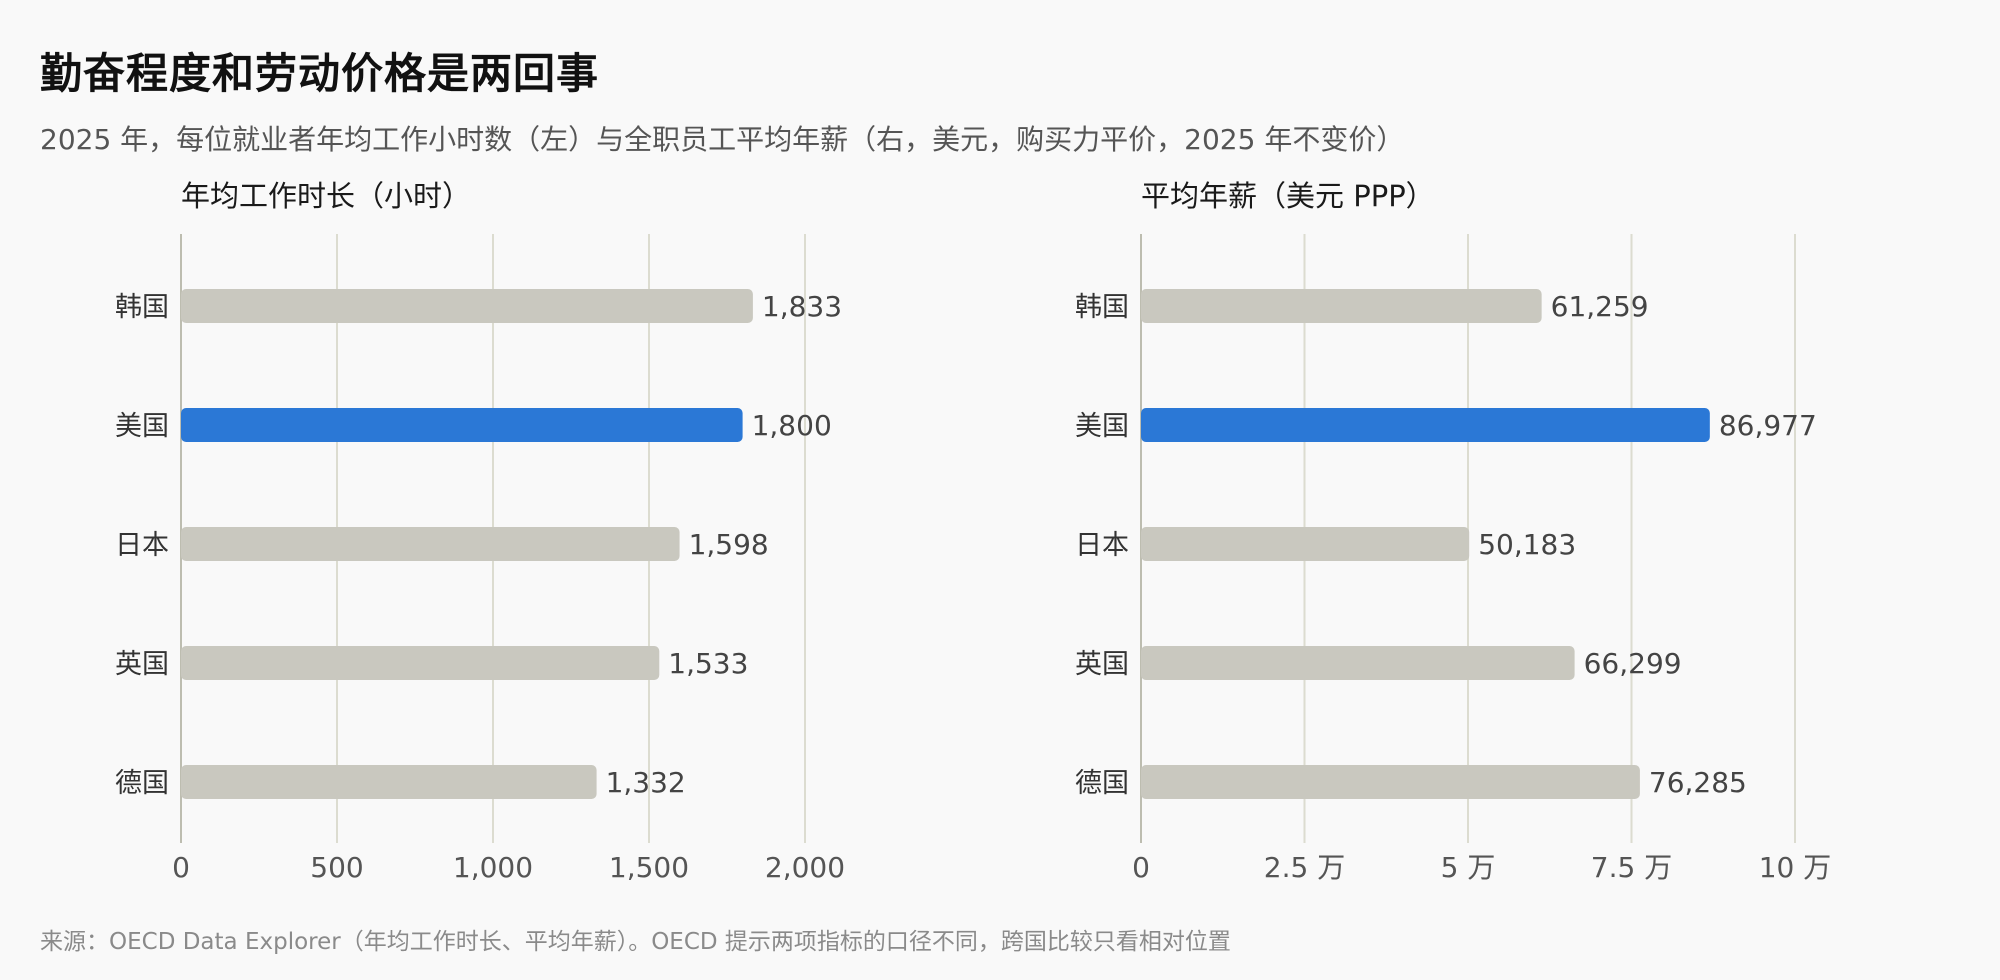 The image size is (2000, 980). Describe the element at coordinates (320, 73) in the screenshot. I see `chart-title: 勤奋程度和劳动价格是两回事` at that location.